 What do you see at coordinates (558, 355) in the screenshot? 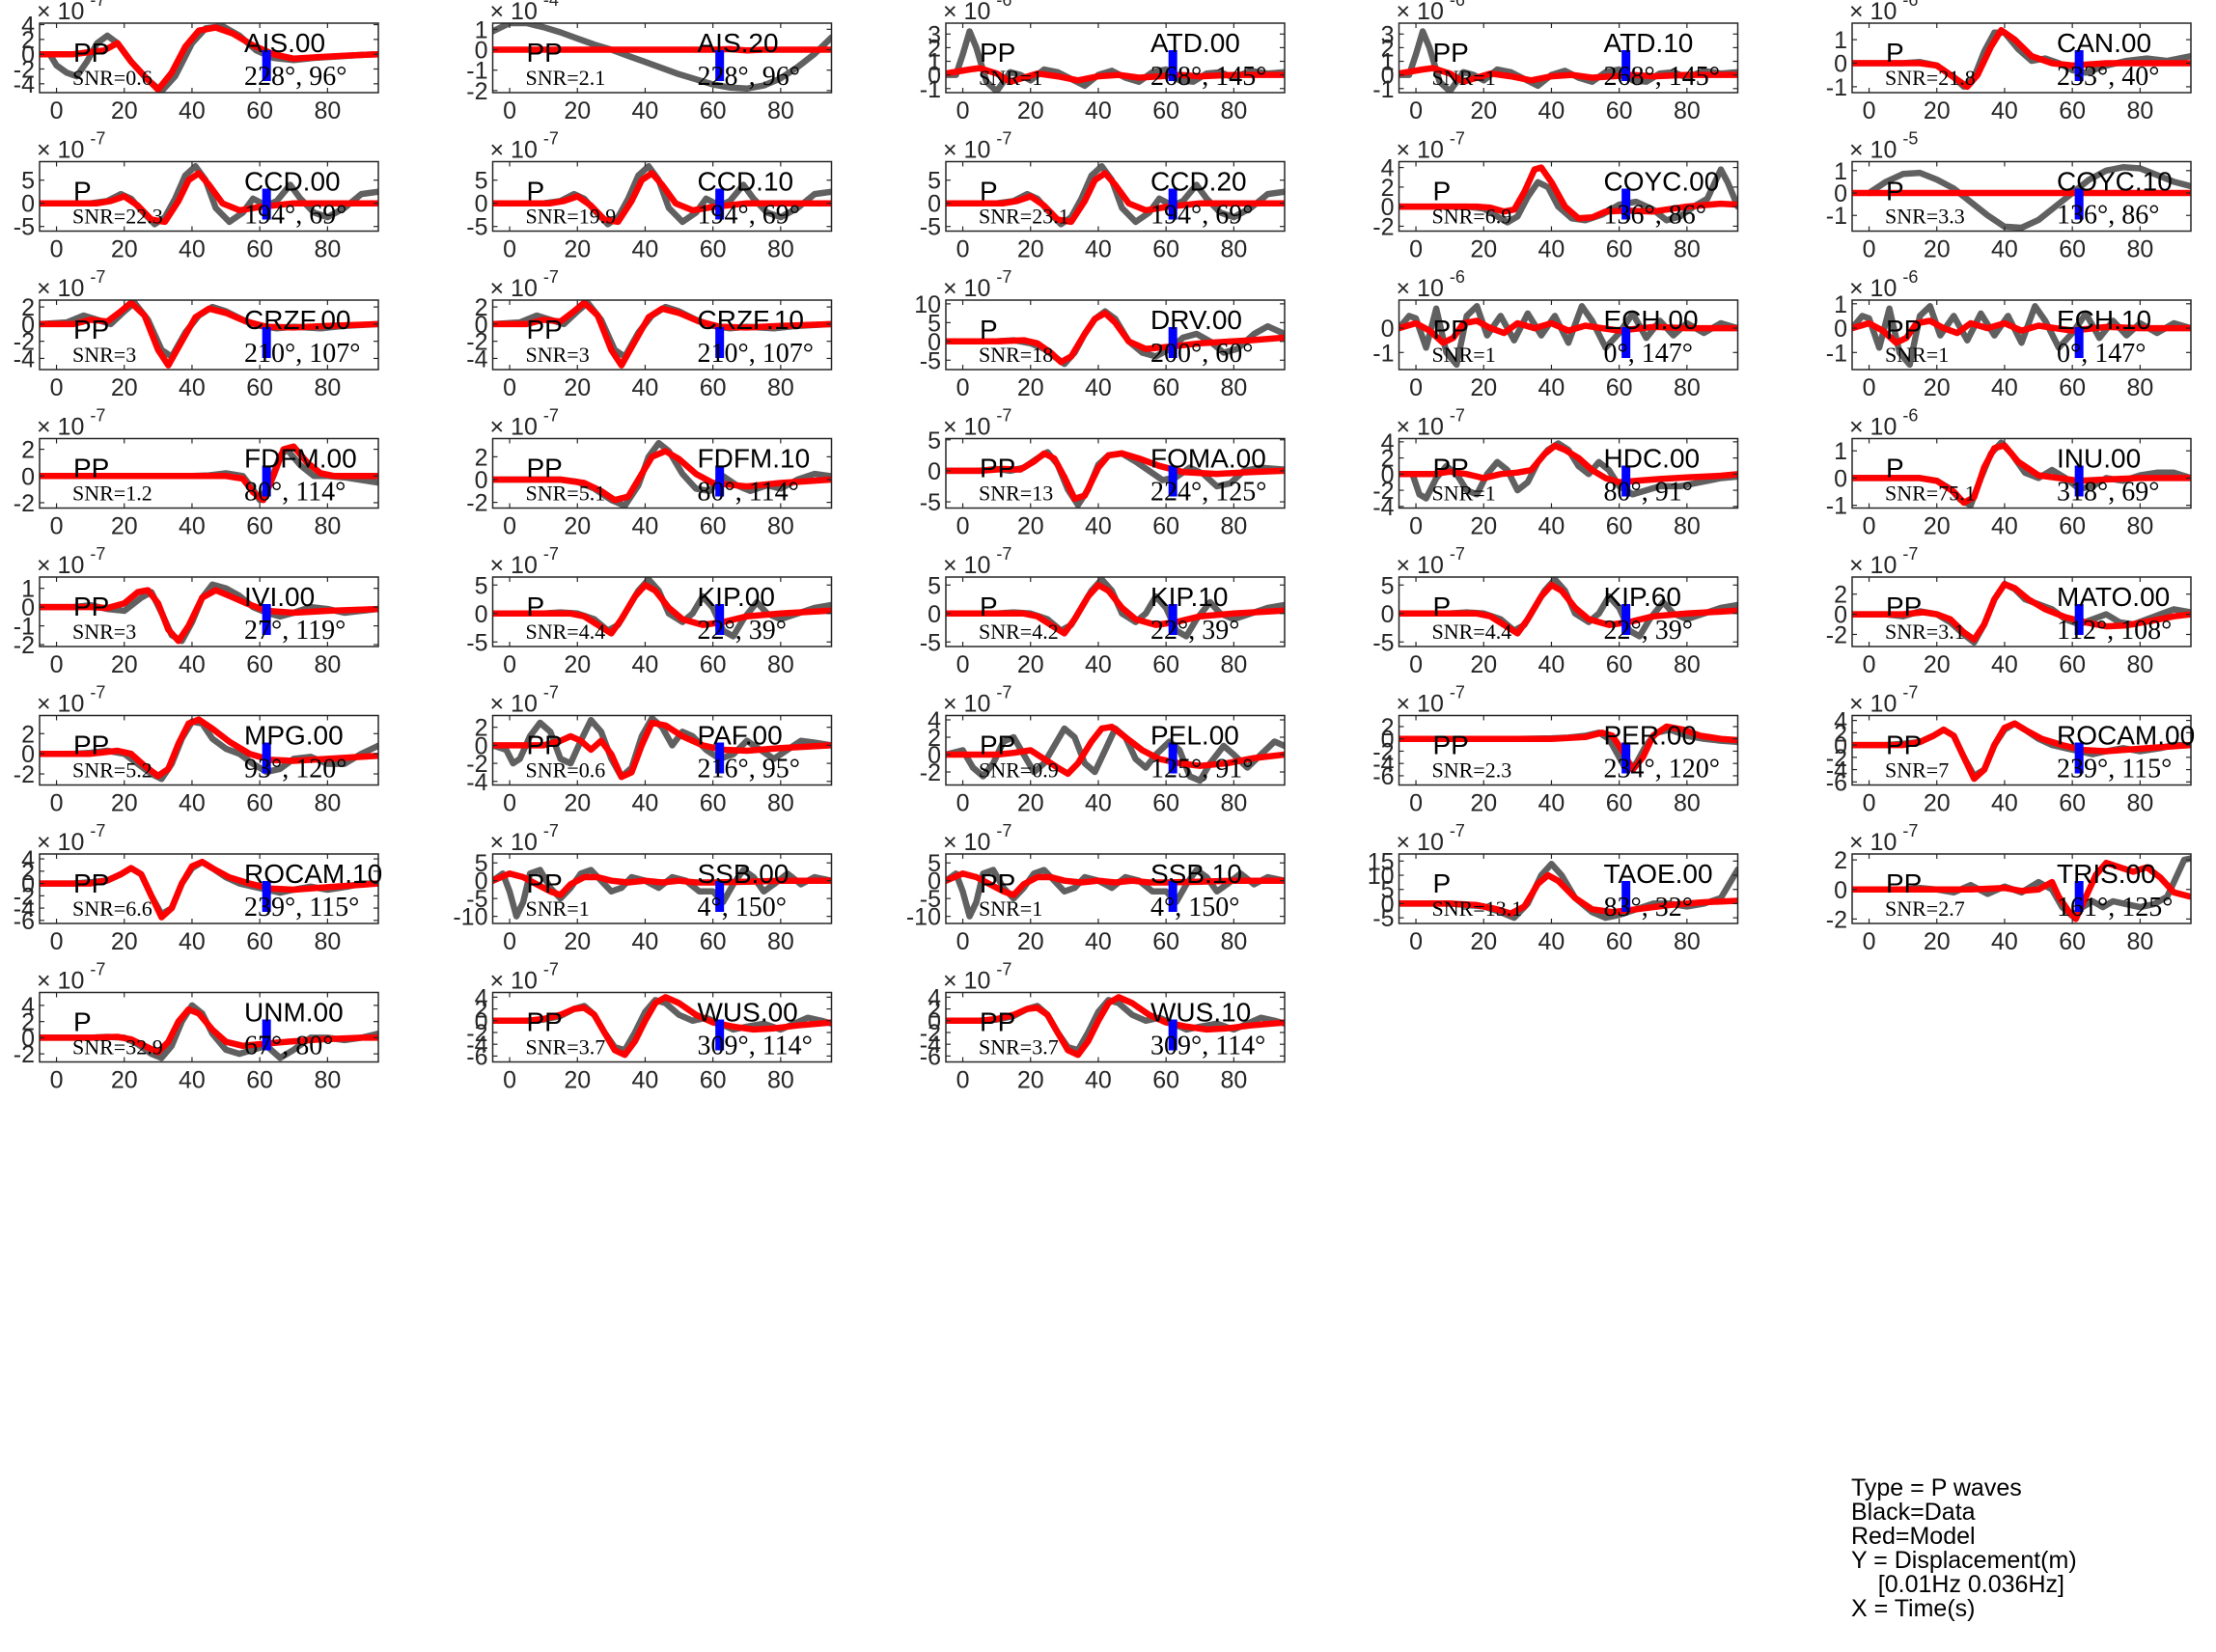
I see `snr-label: SNR=3` at bounding box center [558, 355].